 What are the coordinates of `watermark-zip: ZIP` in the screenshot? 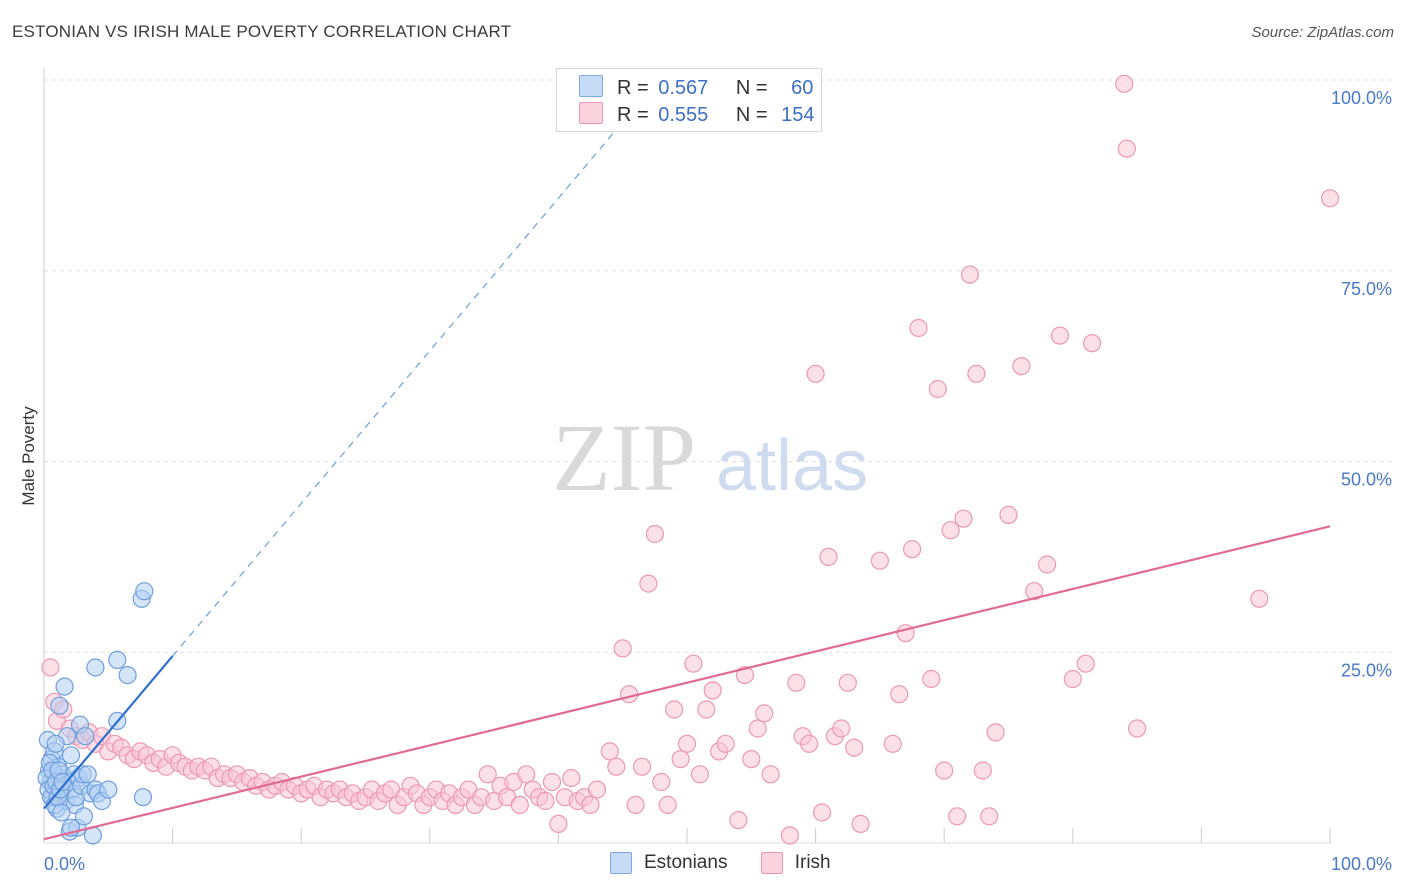 It's located at (624, 457).